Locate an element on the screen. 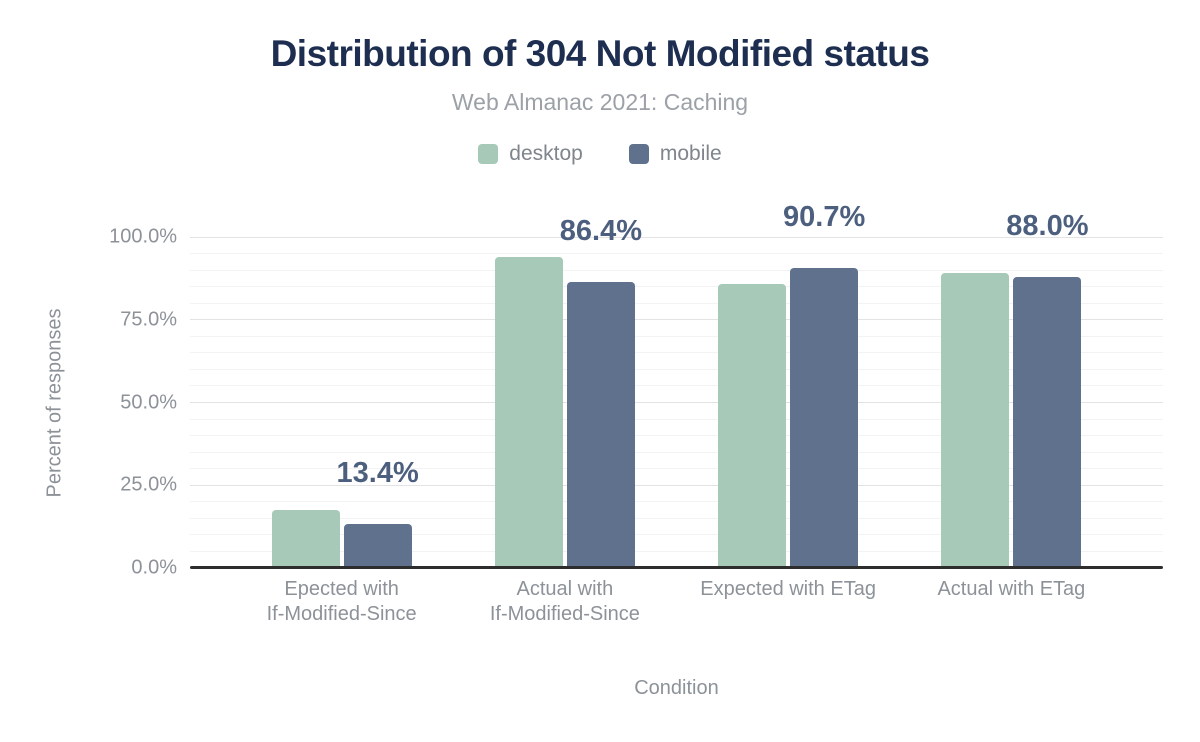  chart-title: Distribution of 304 Not Modified status is located at coordinates (600, 53).